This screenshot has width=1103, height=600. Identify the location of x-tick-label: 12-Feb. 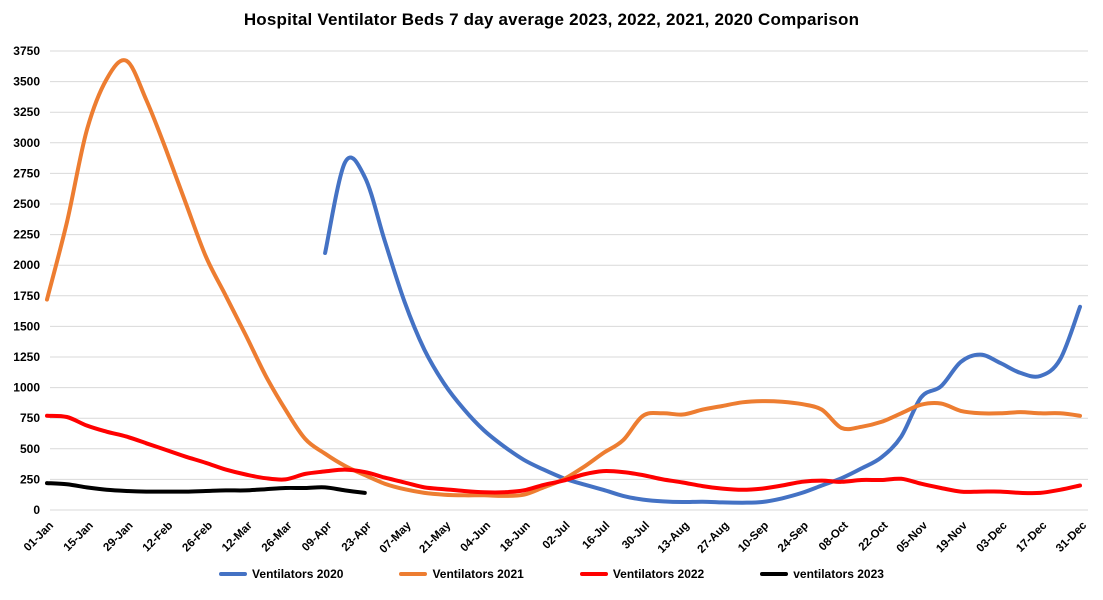
(158, 537).